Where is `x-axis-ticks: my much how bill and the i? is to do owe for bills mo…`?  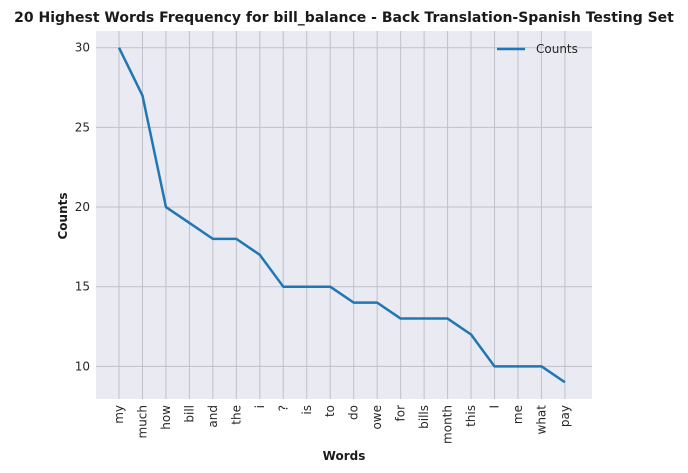
x-axis-ticks: my much how bill and the i? is to do owe for bills mo… is located at coordinates (342, 424).